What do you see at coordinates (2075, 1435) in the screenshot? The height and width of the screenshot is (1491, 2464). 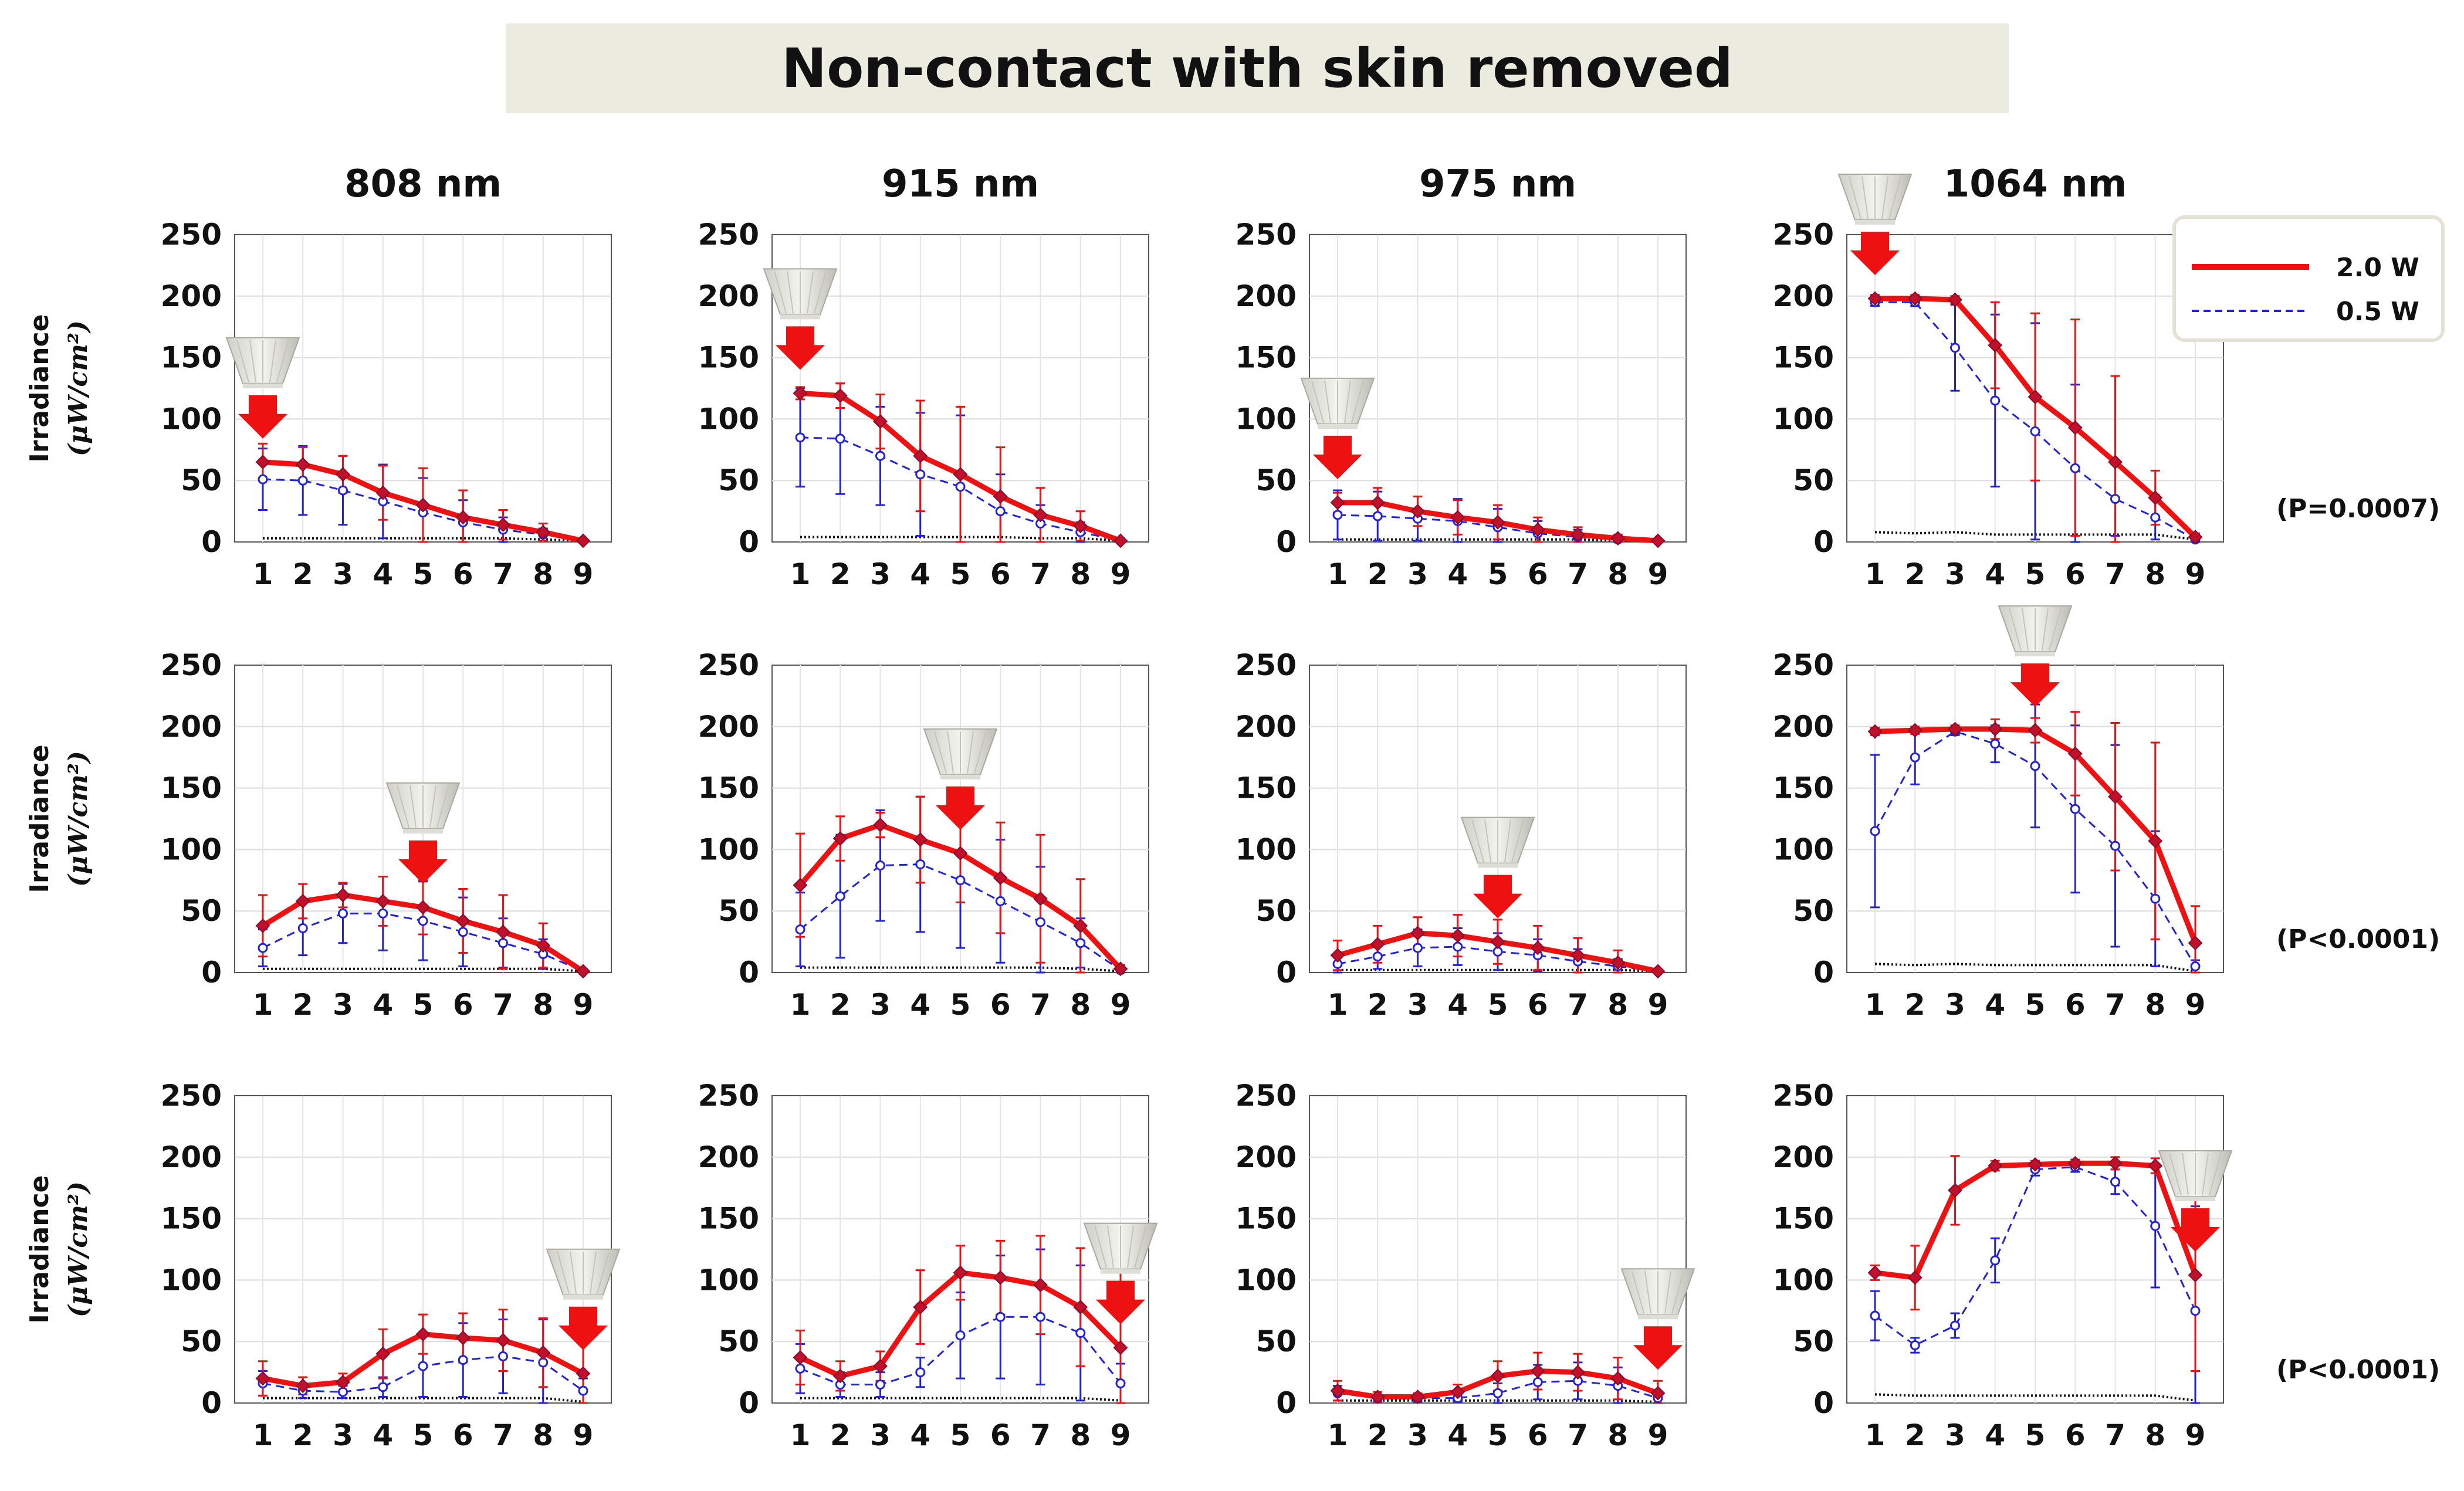 I see `panel-r3-c4-xtick-label: 6` at bounding box center [2075, 1435].